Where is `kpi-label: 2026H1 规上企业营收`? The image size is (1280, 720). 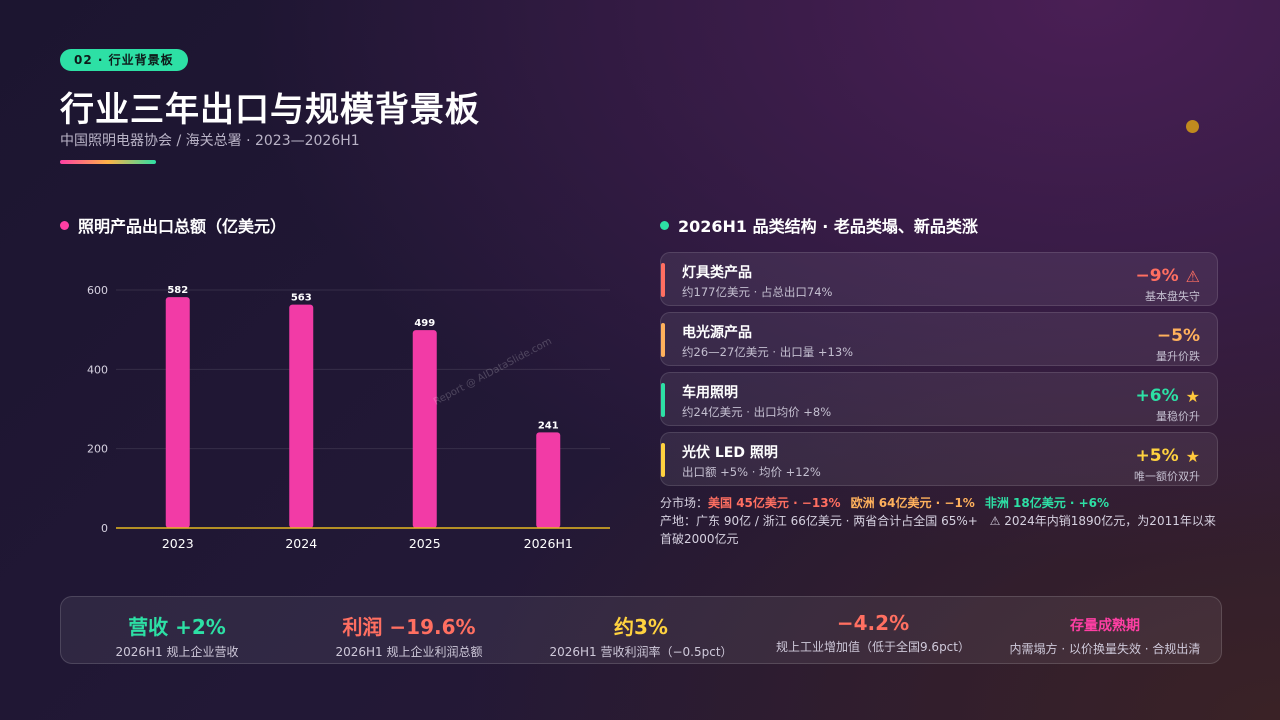
kpi-label: 2026H1 规上企业营收 is located at coordinates (177, 652).